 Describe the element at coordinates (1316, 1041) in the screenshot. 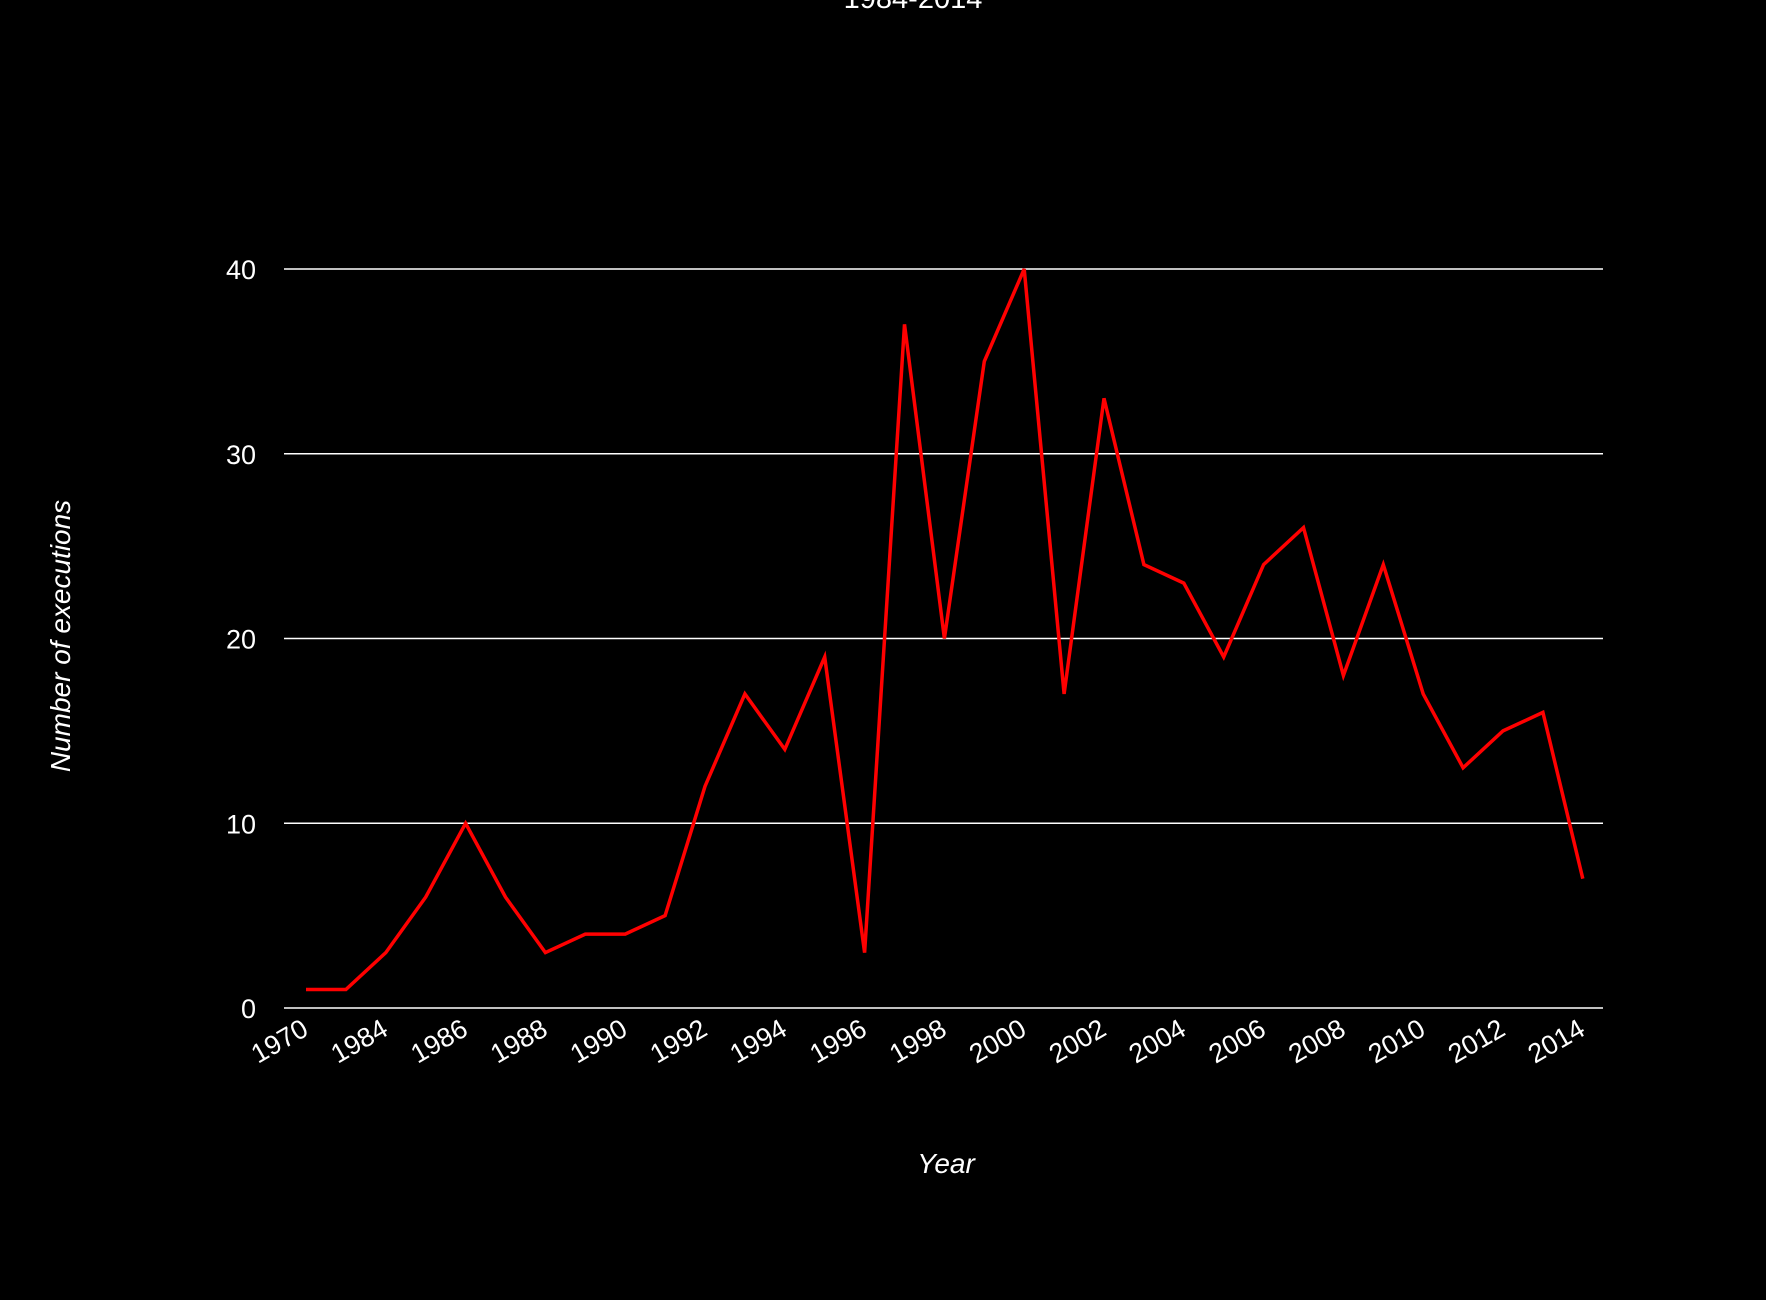

I see `x-tick-label: 2008` at that location.